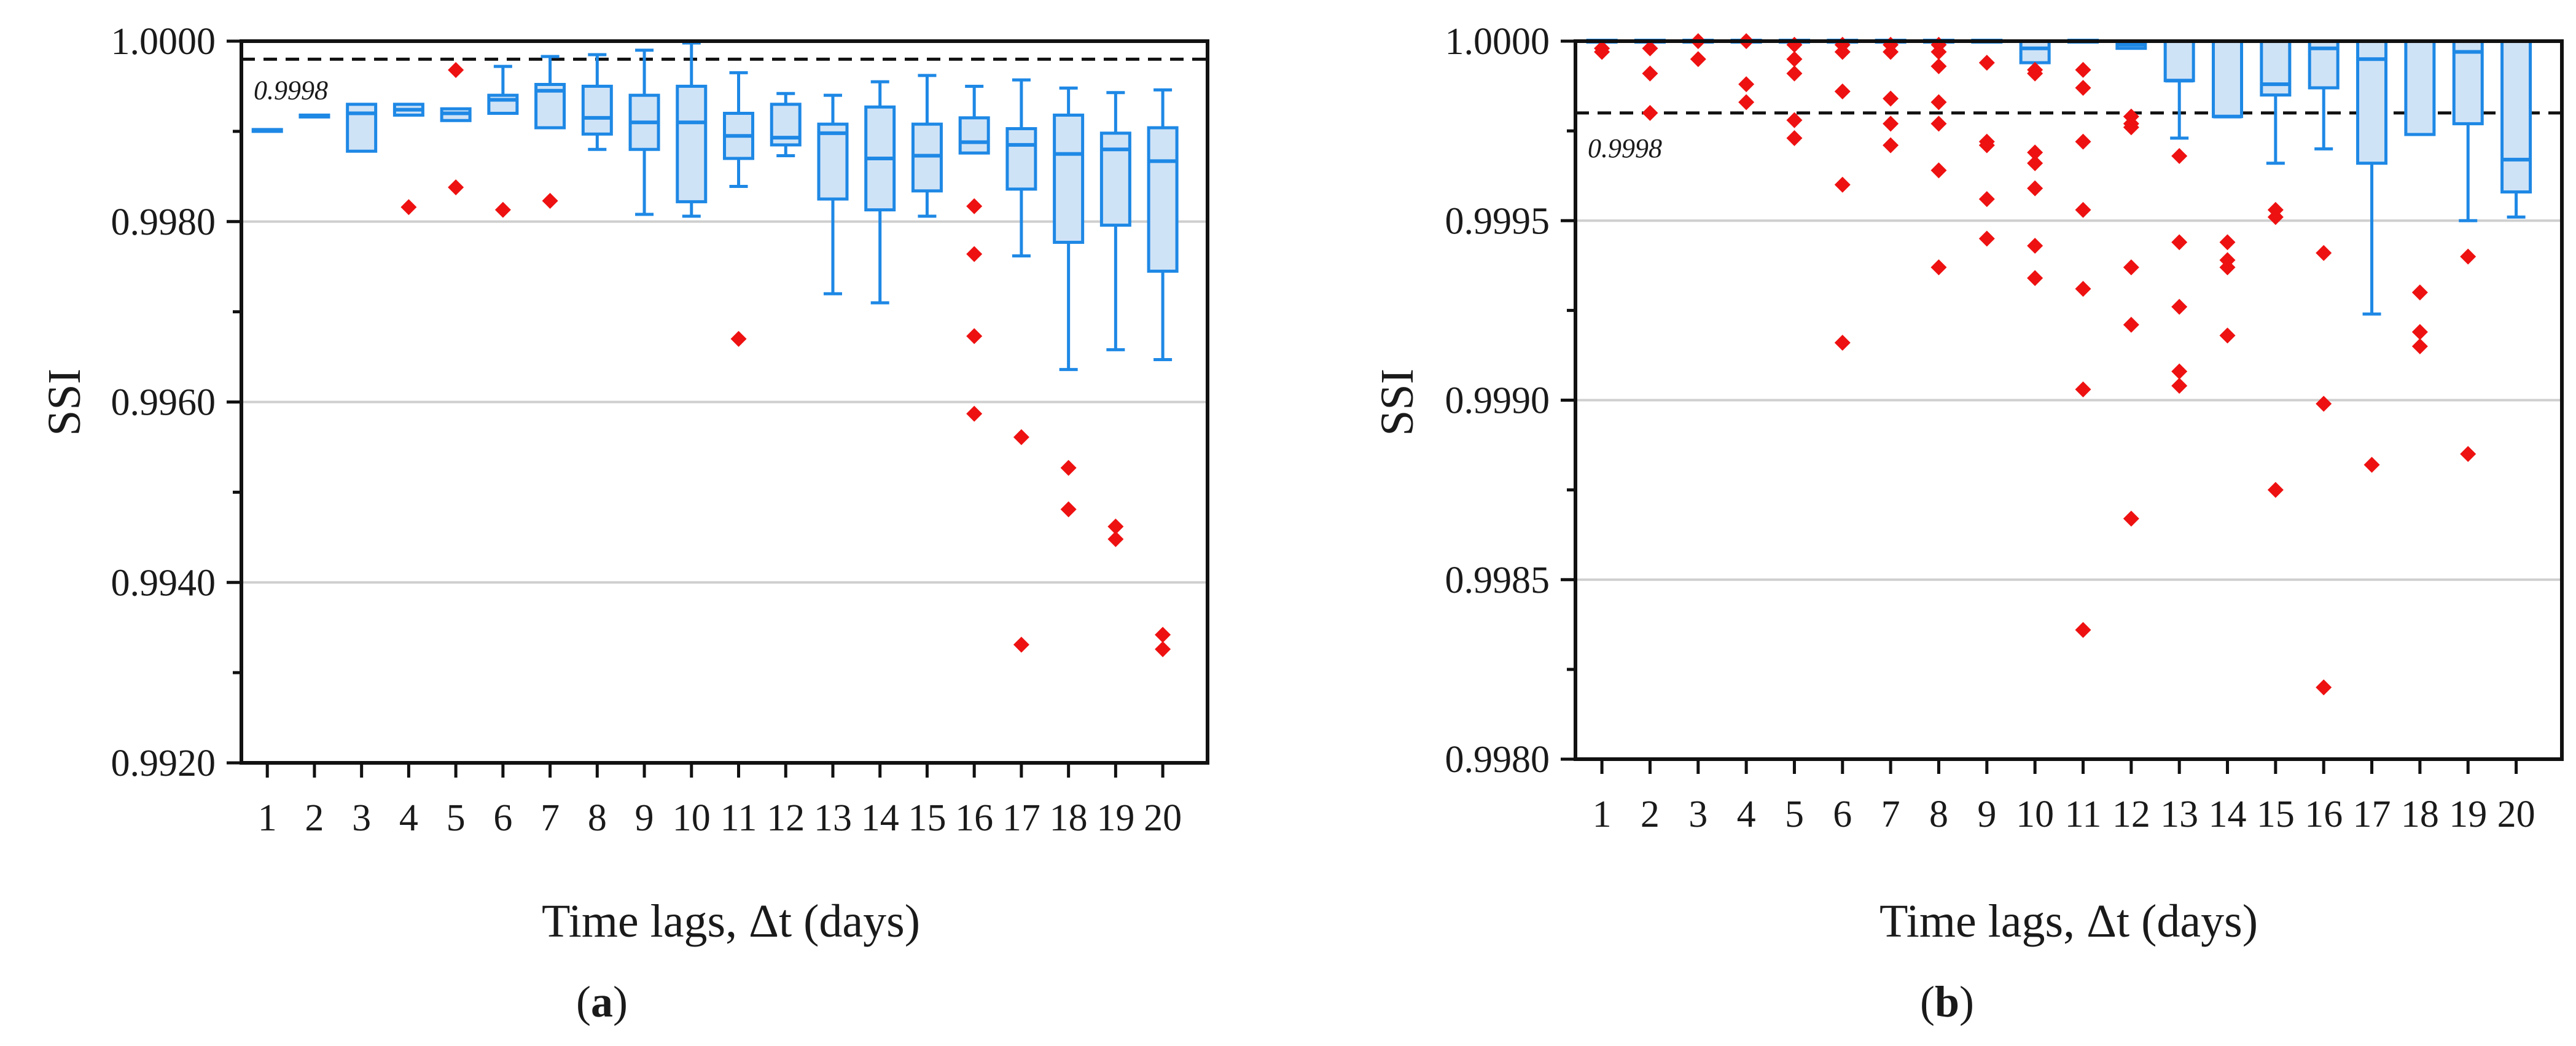 The width and height of the screenshot is (2576, 1046). Describe the element at coordinates (2083, 814) in the screenshot. I see `panel-b-x-tick-label: 11` at that location.